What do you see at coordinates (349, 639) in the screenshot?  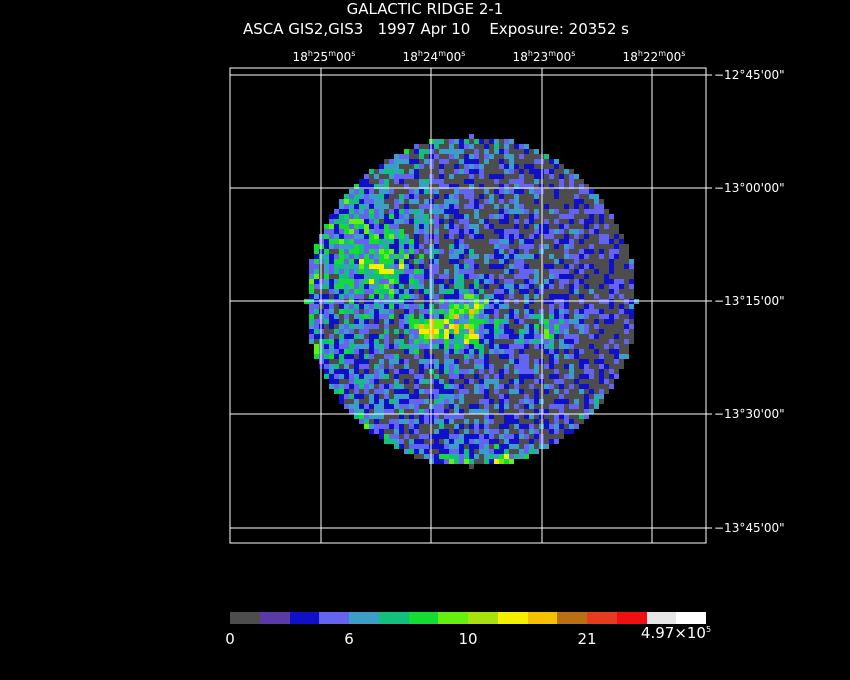 I see `colorbar-label-6: 6` at bounding box center [349, 639].